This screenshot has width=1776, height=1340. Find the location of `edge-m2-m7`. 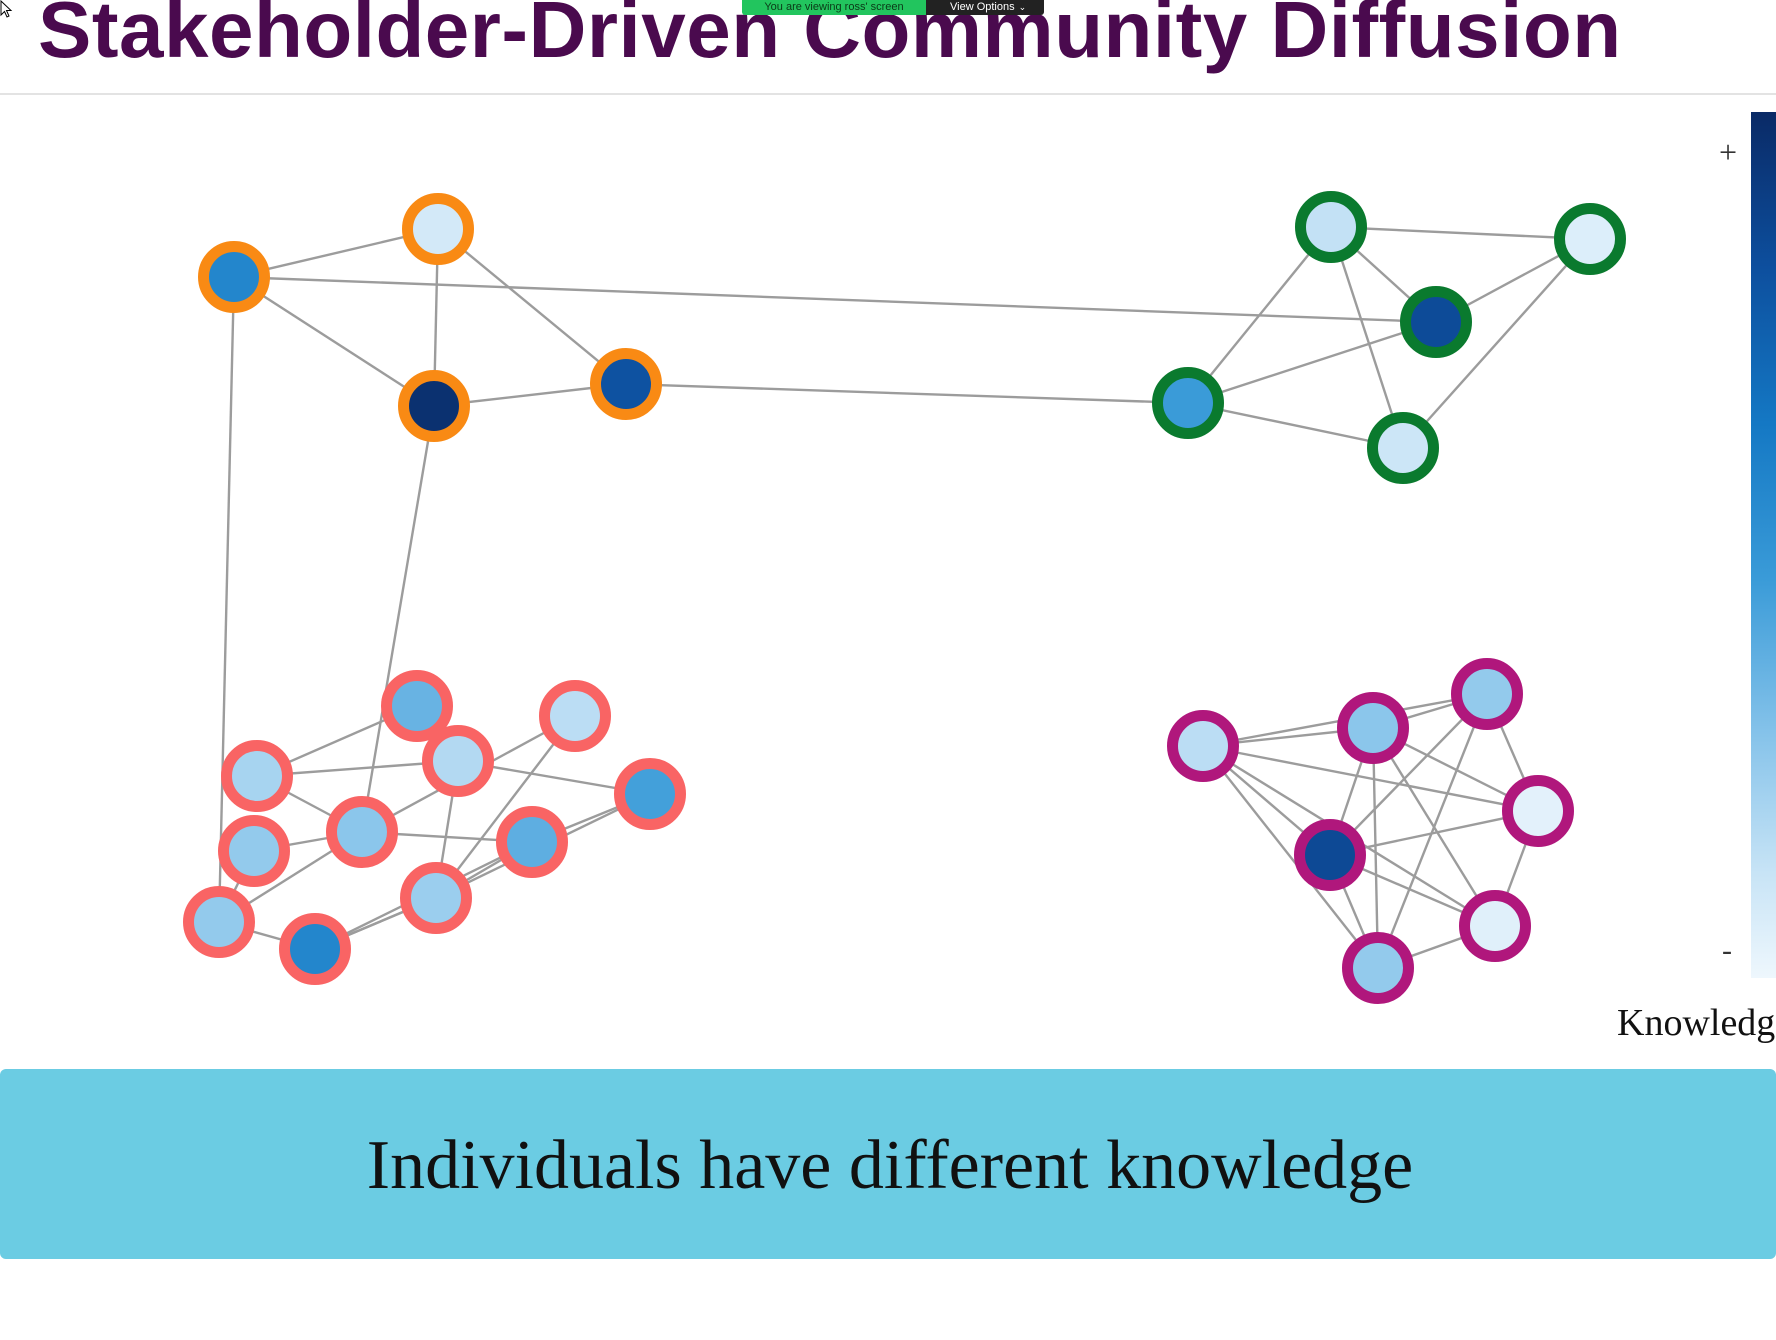

edge-m2-m7 is located at coordinates (1290, 857).